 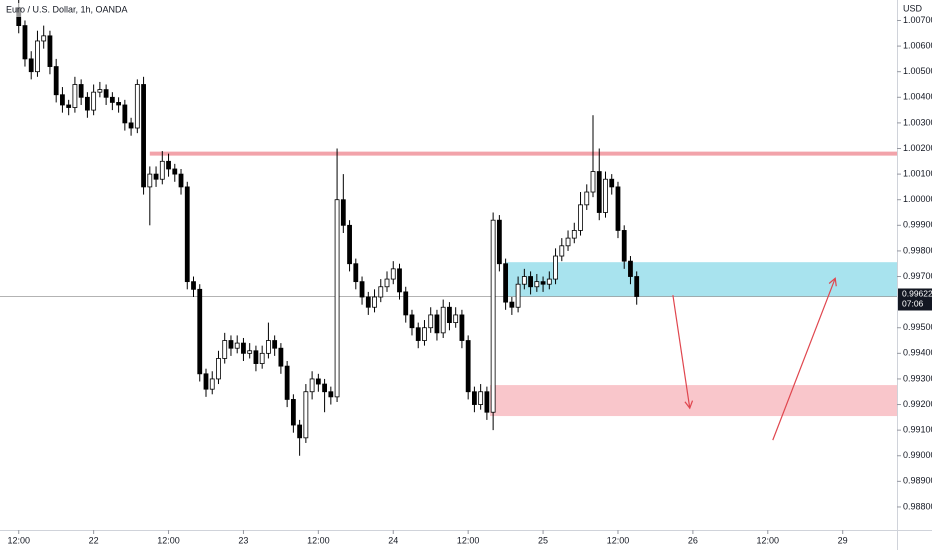 I want to click on y-tick-label: 1.00700, so click(x=917, y=20).